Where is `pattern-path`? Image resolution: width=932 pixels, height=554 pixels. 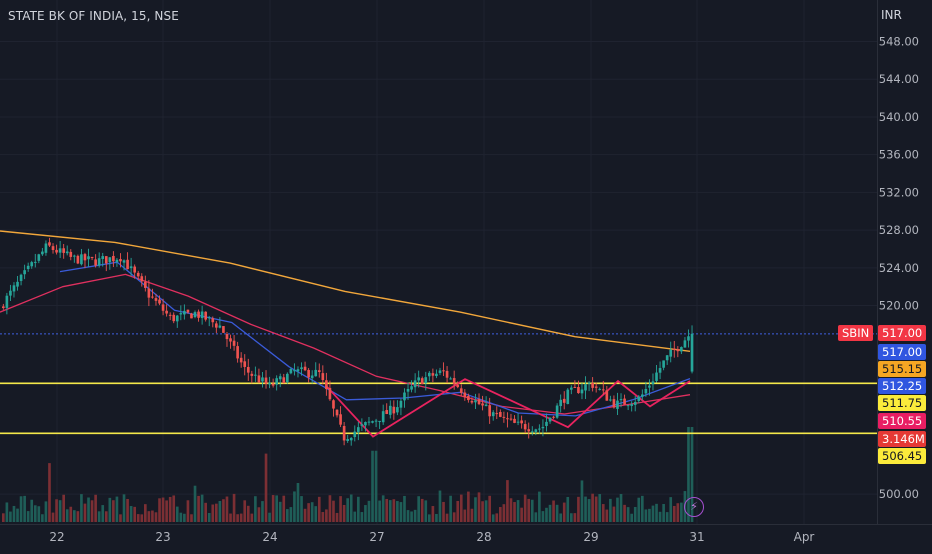
pattern-path is located at coordinates (508, 408).